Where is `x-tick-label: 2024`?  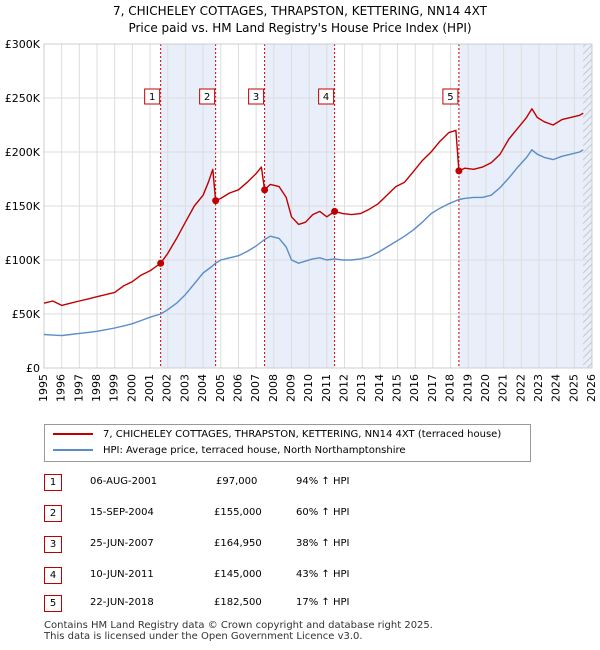
x-tick-label: 2024 is located at coordinates (556, 388).